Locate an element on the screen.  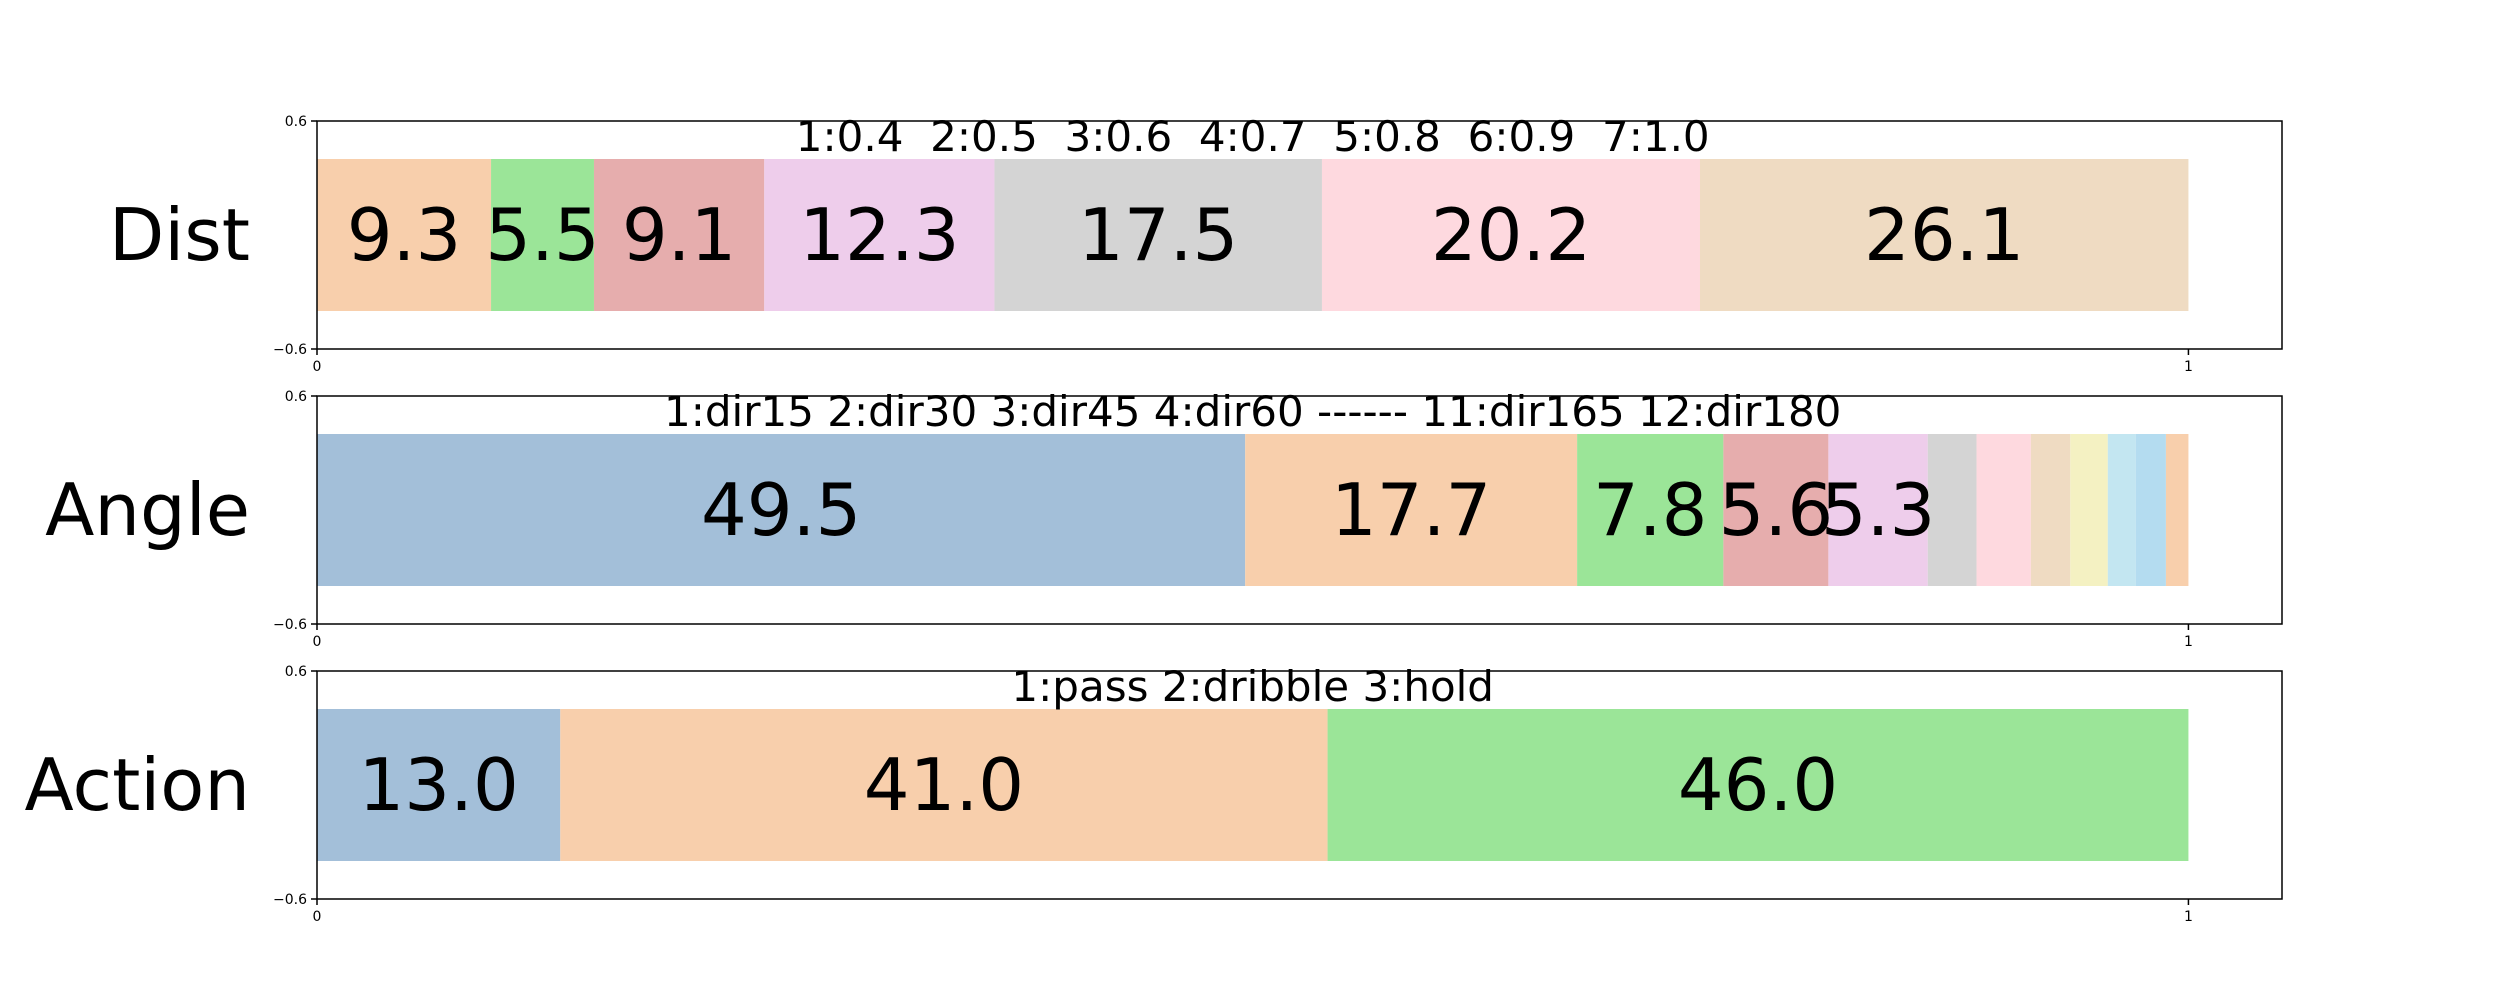
segment-value-label: 9.3 is located at coordinates (404, 235).